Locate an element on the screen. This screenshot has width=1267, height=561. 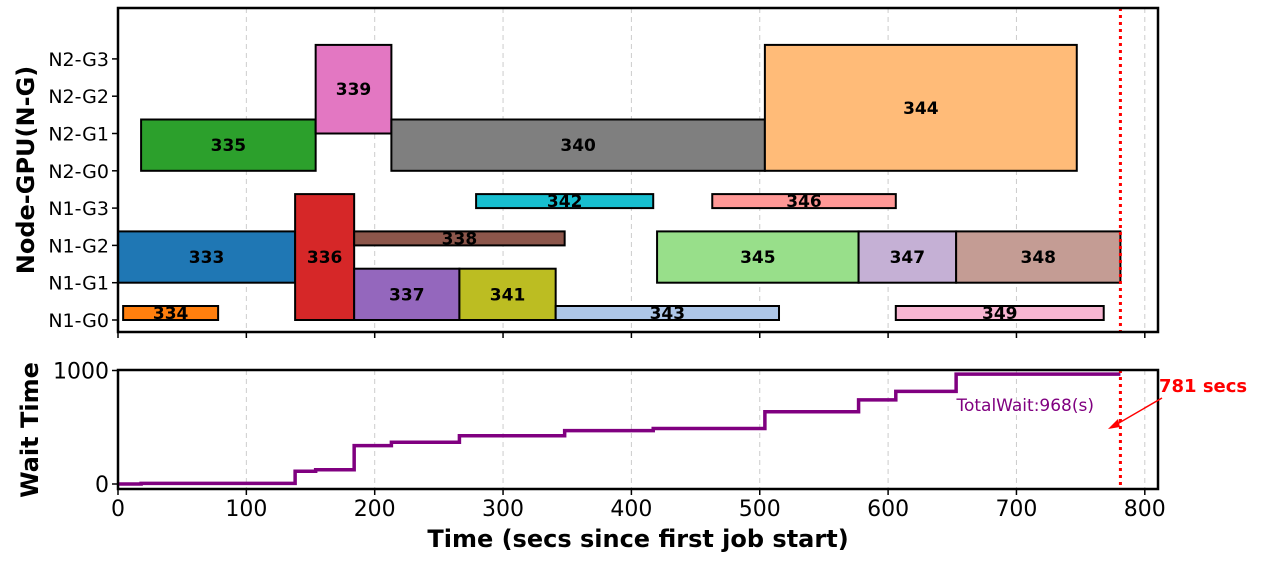
time-tick-label: 700 is located at coordinates (1016, 509).